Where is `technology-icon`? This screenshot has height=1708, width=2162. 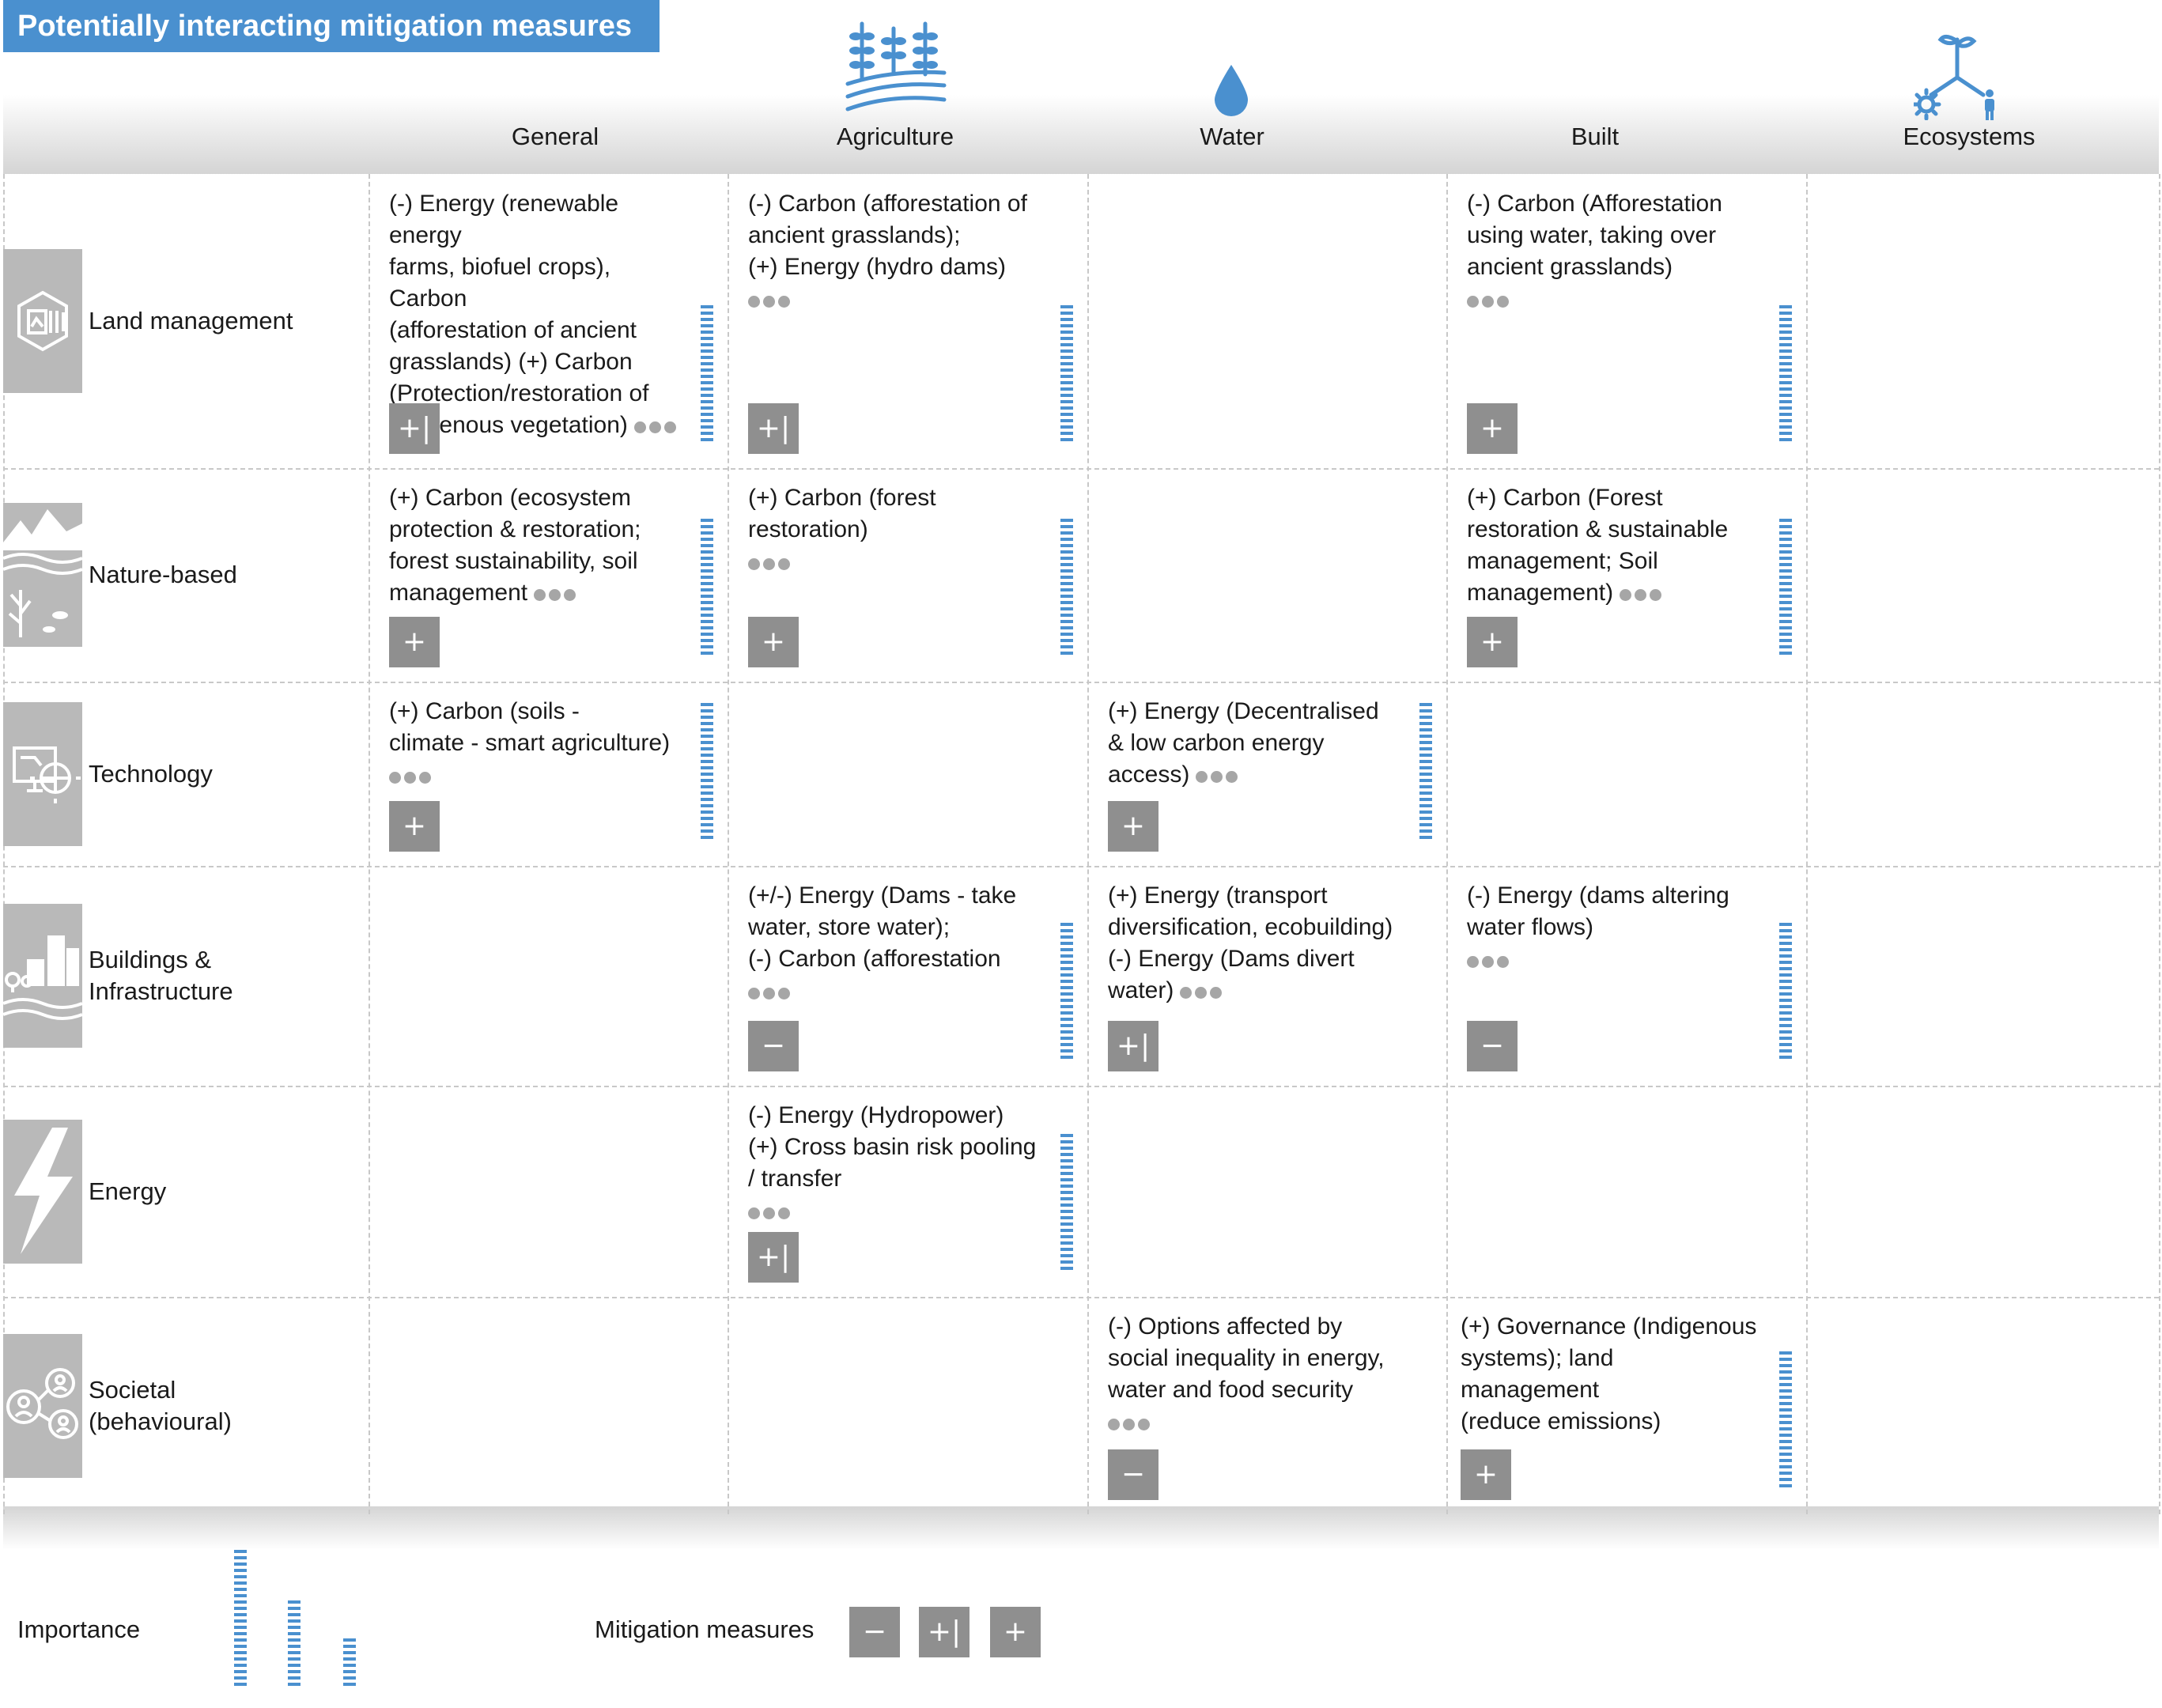 technology-icon is located at coordinates (42, 773).